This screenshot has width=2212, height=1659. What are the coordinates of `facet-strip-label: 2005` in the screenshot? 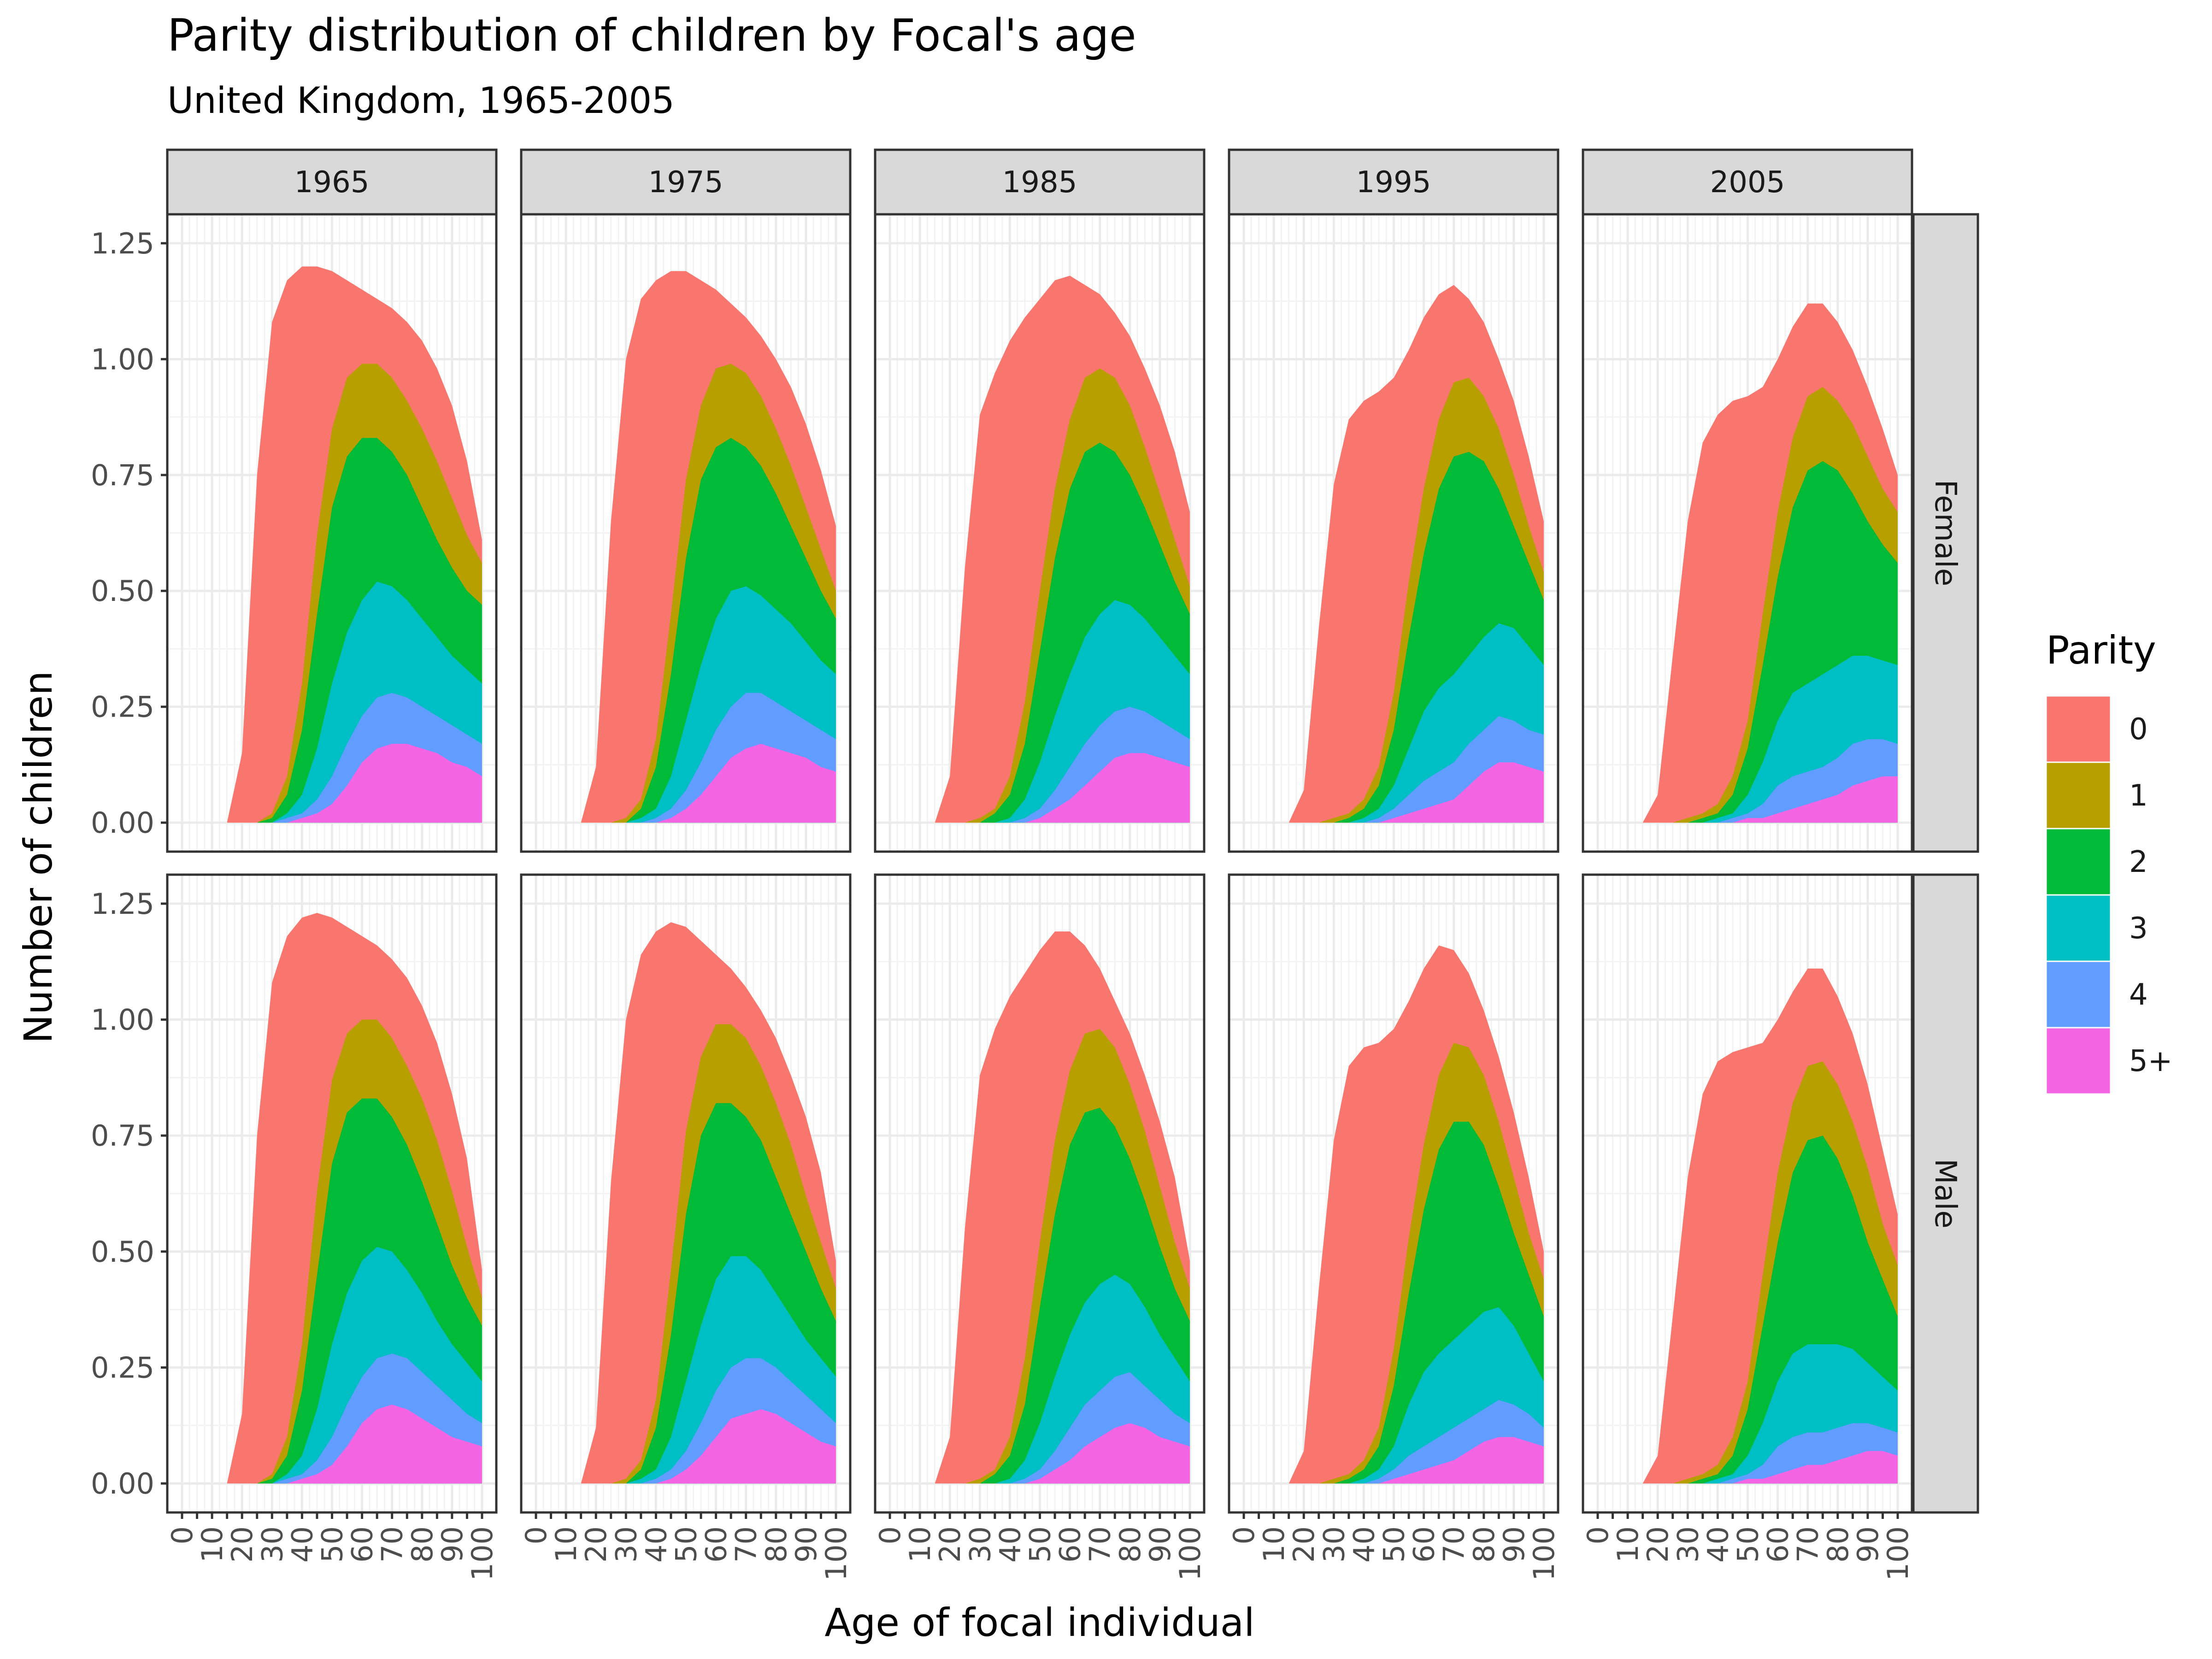 It's located at (1747, 182).